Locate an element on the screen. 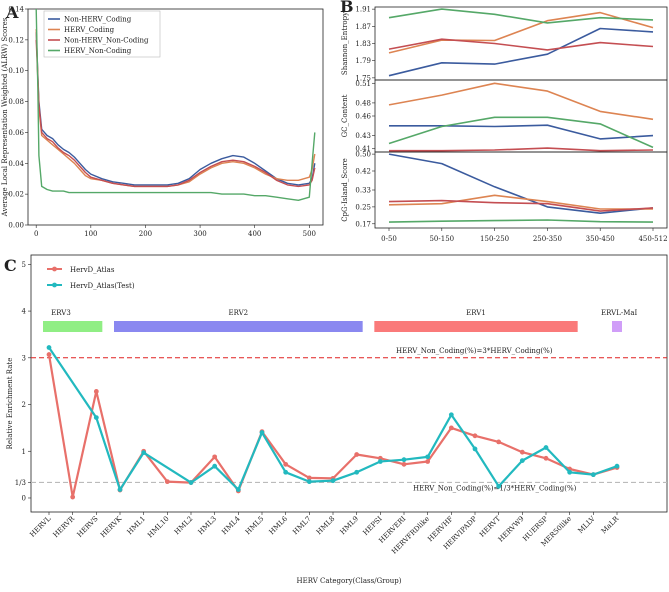 The image size is (669, 592). x-tick-label: HML4 is located at coordinates (231, 525).